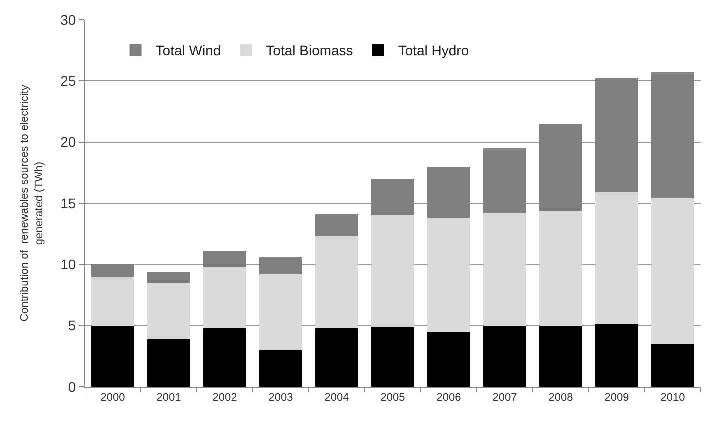  What do you see at coordinates (68, 20) in the screenshot?
I see `y-tick-label: 30` at bounding box center [68, 20].